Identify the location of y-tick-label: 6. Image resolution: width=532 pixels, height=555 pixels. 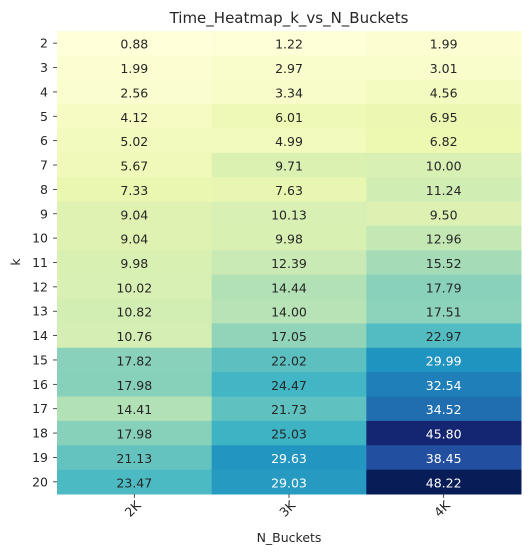
(44, 140).